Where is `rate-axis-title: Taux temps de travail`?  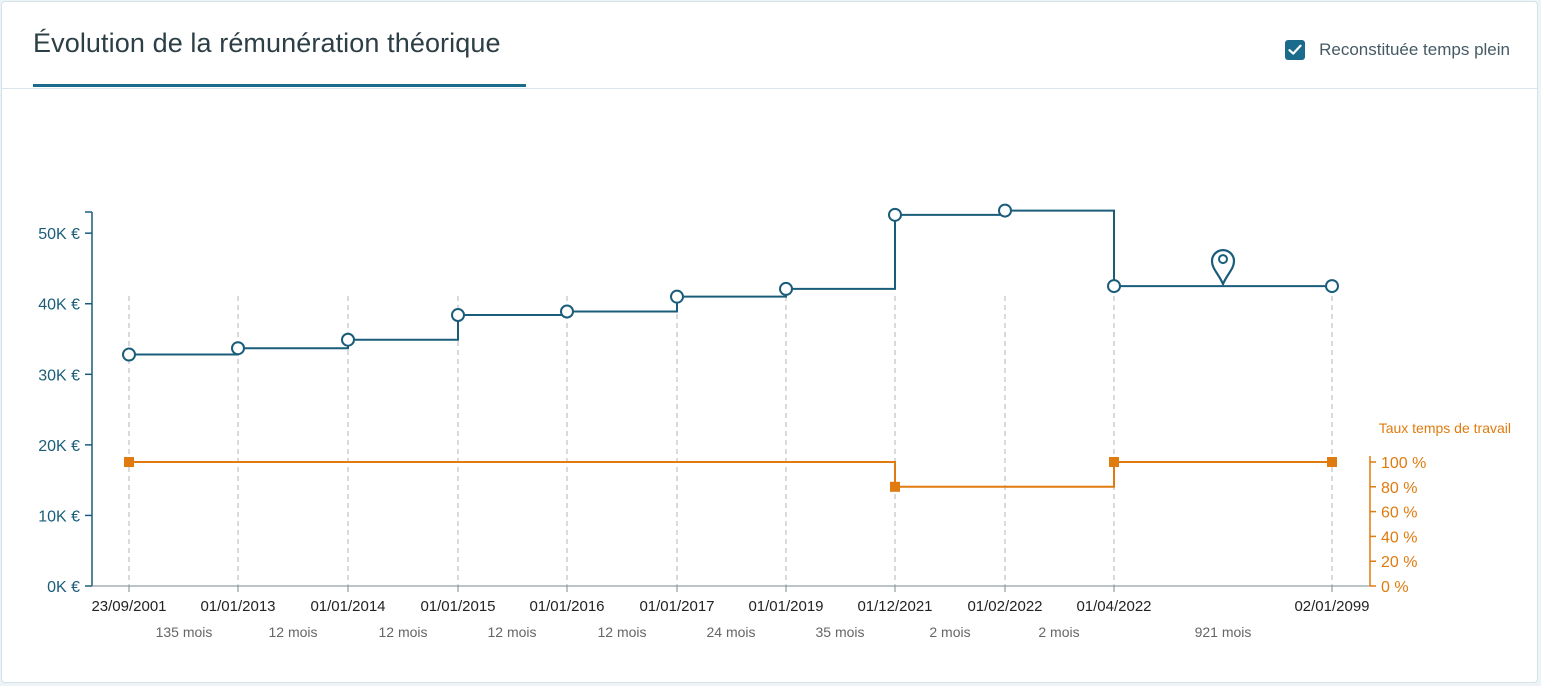
rate-axis-title: Taux temps de travail is located at coordinates (1445, 428).